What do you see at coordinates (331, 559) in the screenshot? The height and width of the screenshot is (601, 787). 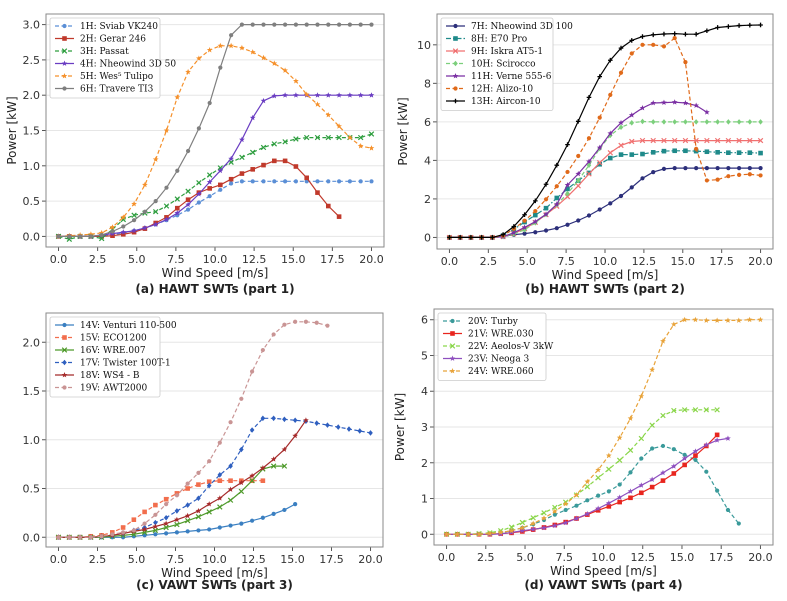 I see `x-tick-label: 17.5` at bounding box center [331, 559].